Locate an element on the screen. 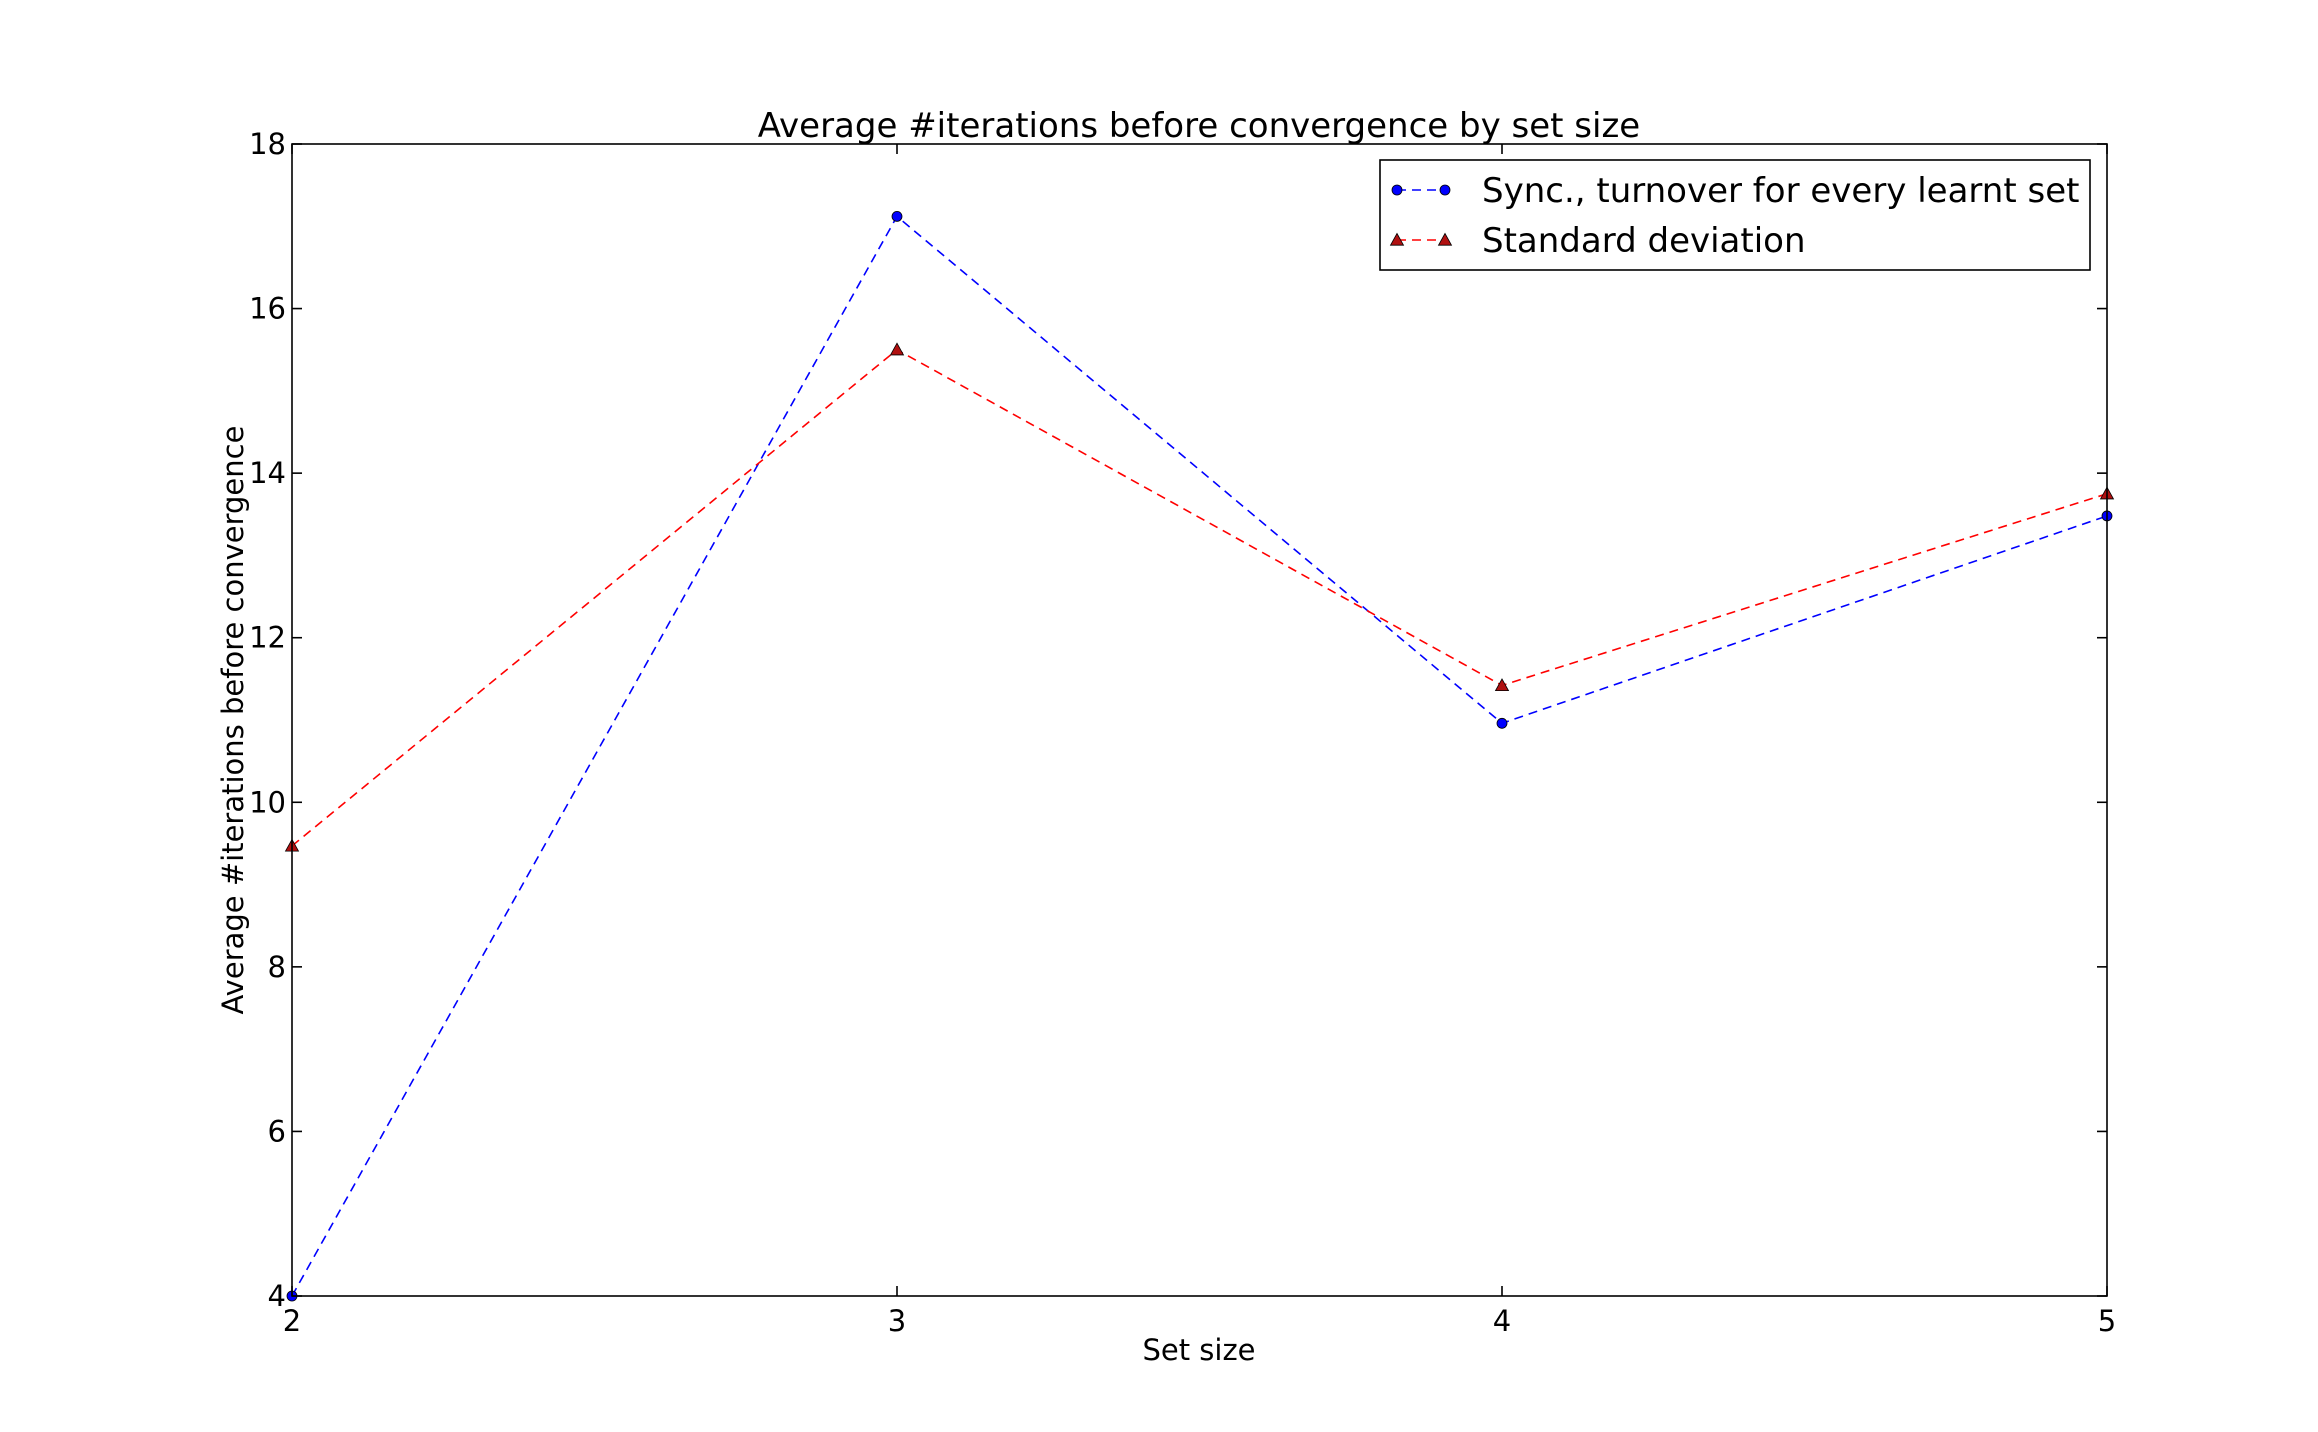  legend-label: Standard deviation is located at coordinates (1644, 241).